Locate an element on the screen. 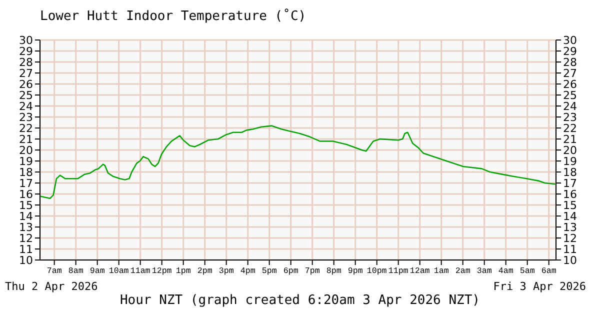  y-tick-label: 19 is located at coordinates (26, 161).